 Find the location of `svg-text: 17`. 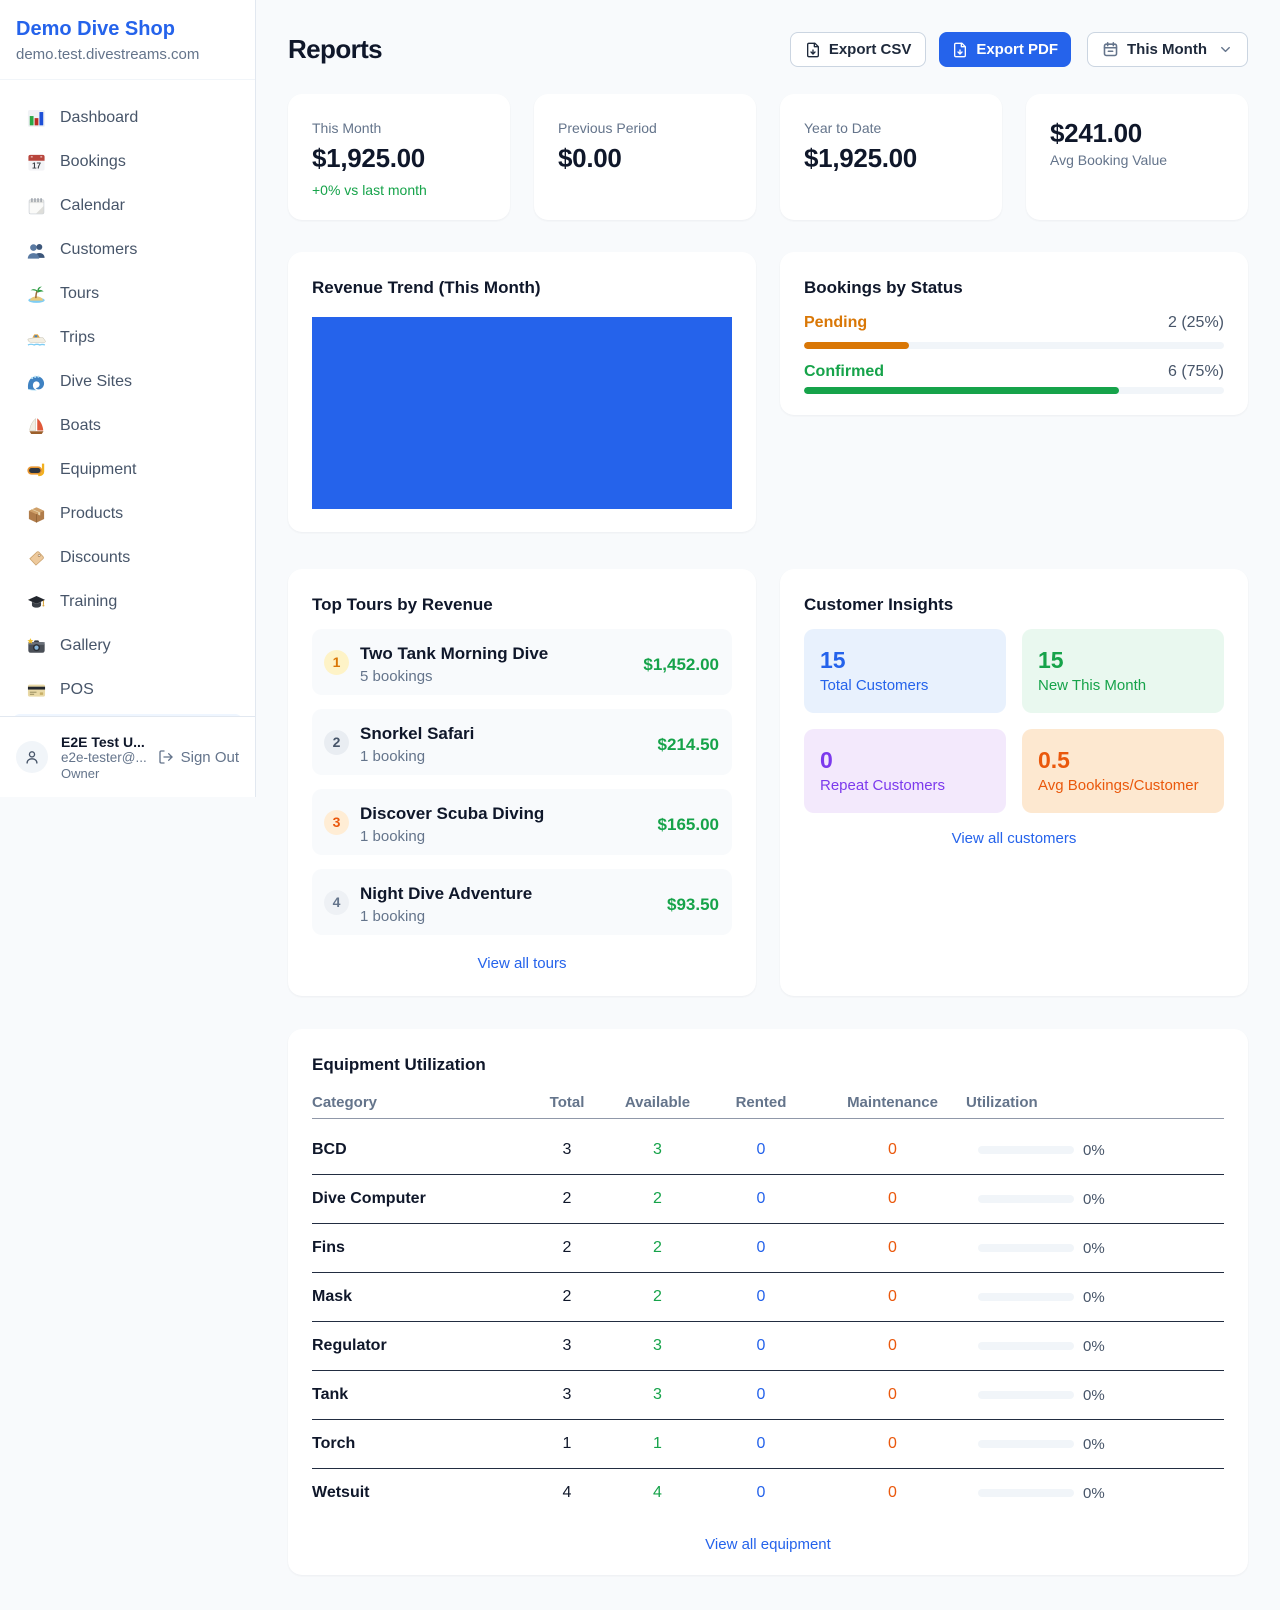

svg-text: 17 is located at coordinates (37, 165).